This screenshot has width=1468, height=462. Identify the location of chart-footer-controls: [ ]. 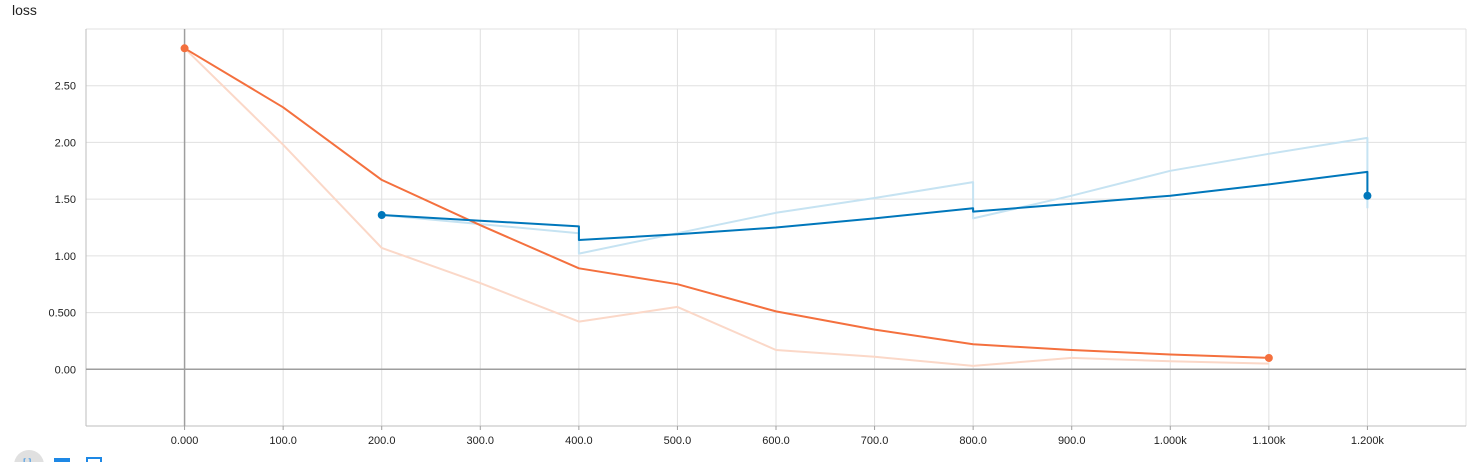
(69, 456).